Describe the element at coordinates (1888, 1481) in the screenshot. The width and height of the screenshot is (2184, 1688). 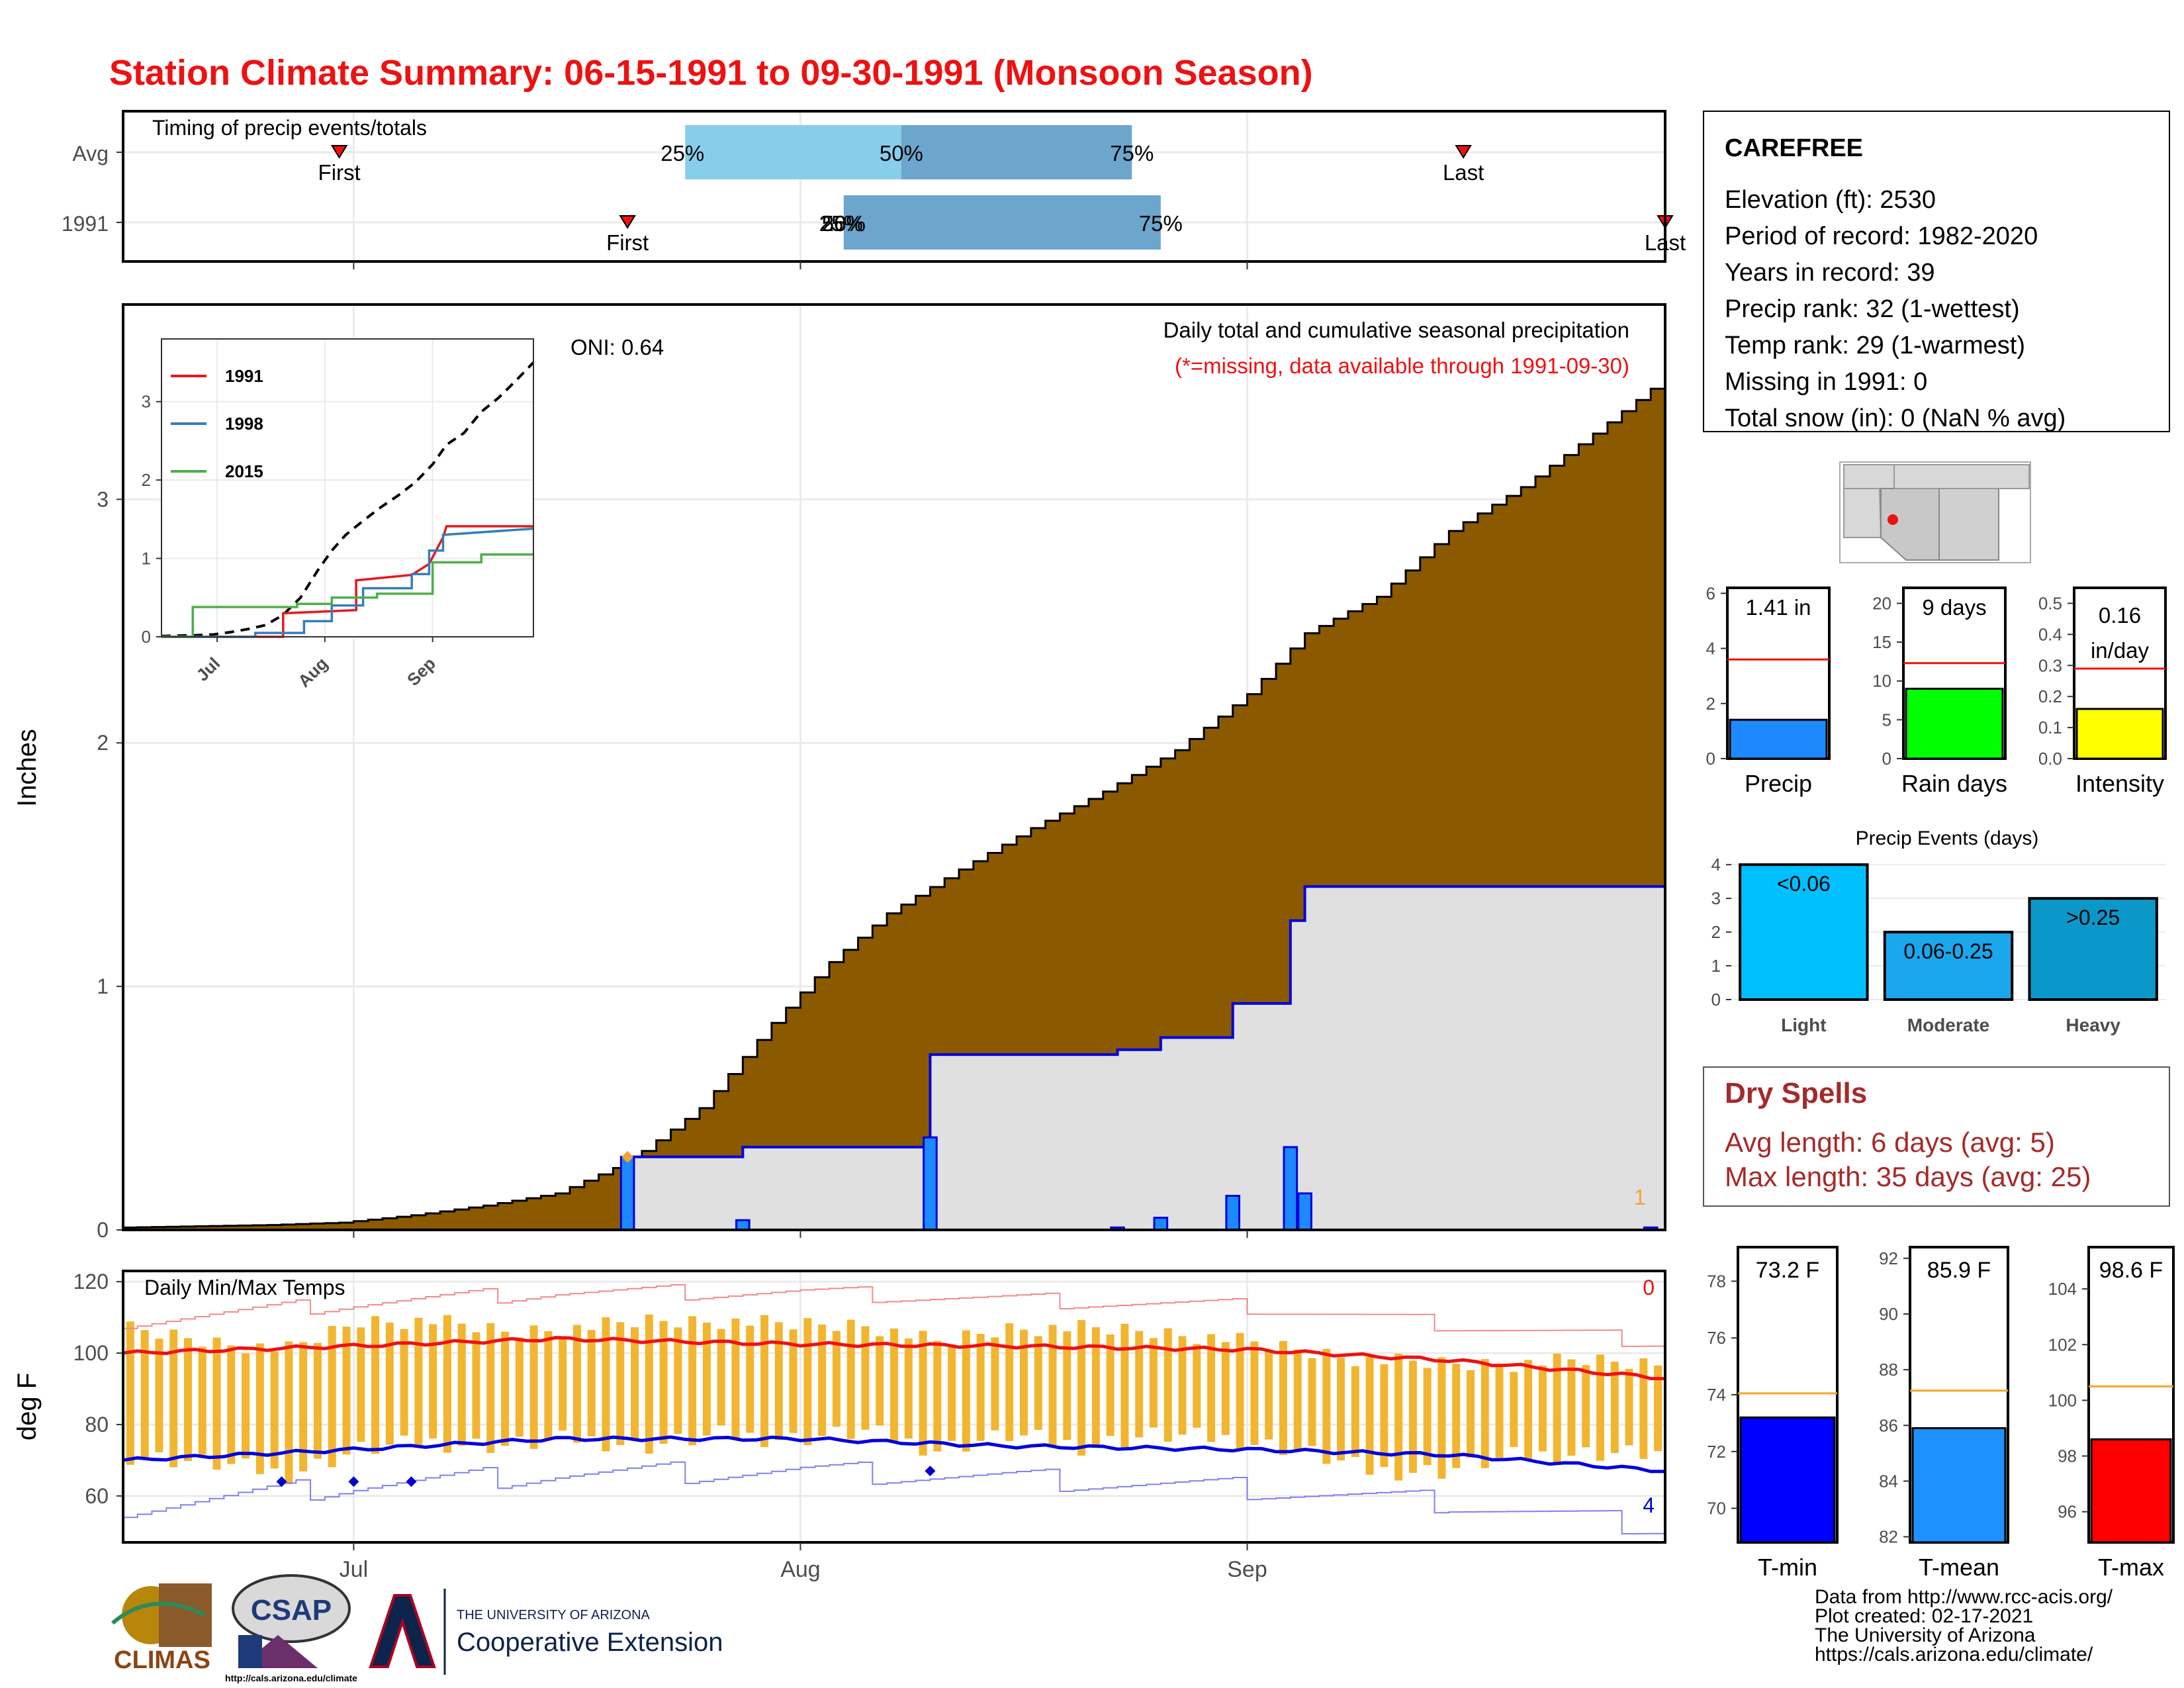
I see `temp-ytick-label: 84` at that location.